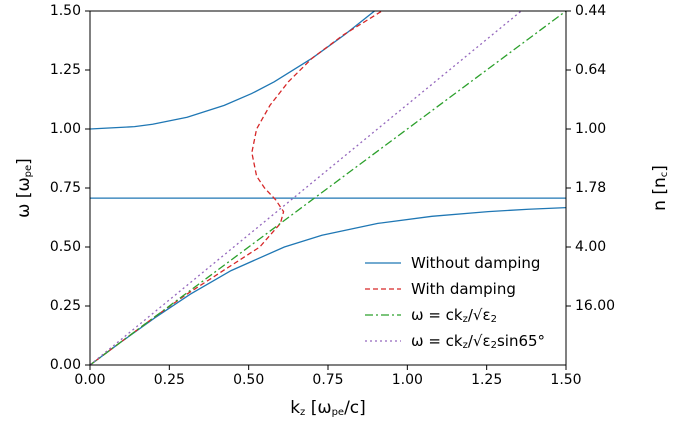 The height and width of the screenshot is (423, 680). What do you see at coordinates (407, 380) in the screenshot?
I see `x-tick-label: 1.00` at bounding box center [407, 380].